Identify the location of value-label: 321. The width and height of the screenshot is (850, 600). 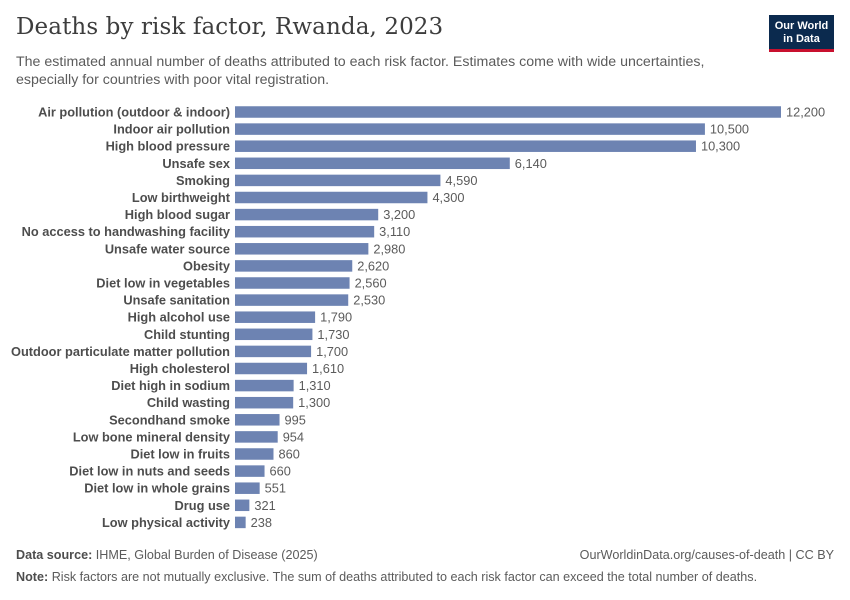
(264, 505).